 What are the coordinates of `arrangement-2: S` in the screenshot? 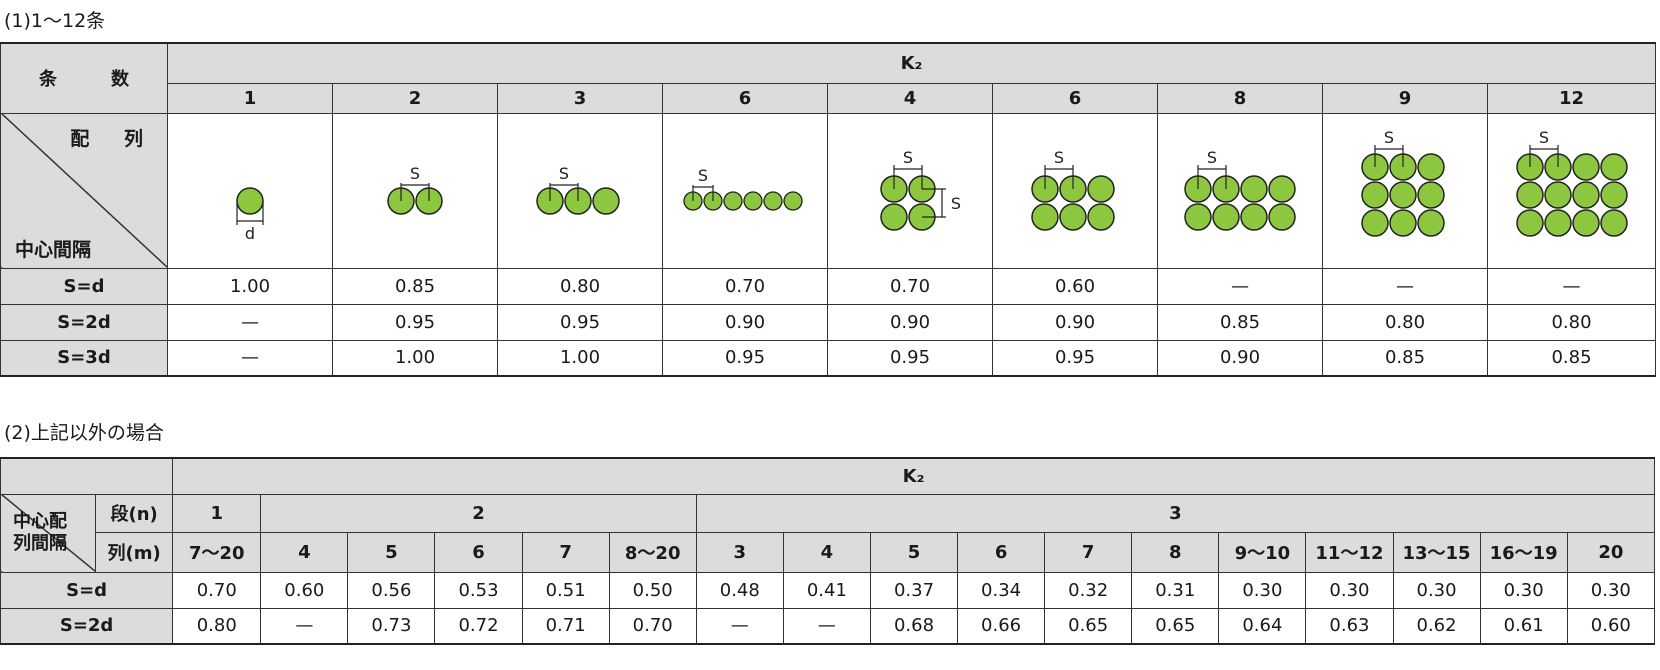 It's located at (415, 190).